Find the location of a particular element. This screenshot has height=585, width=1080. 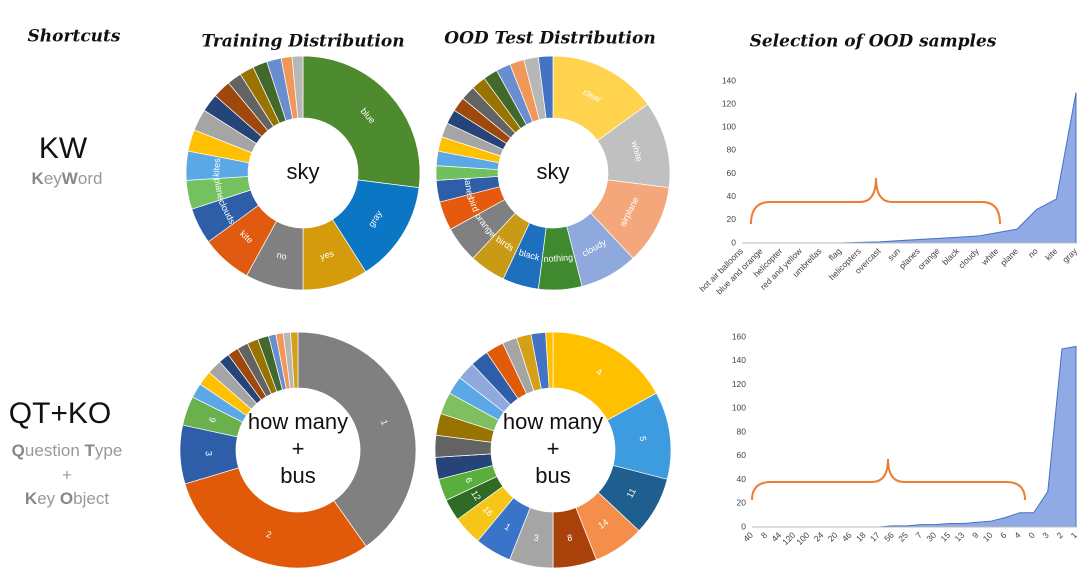

x-tick-label: cloudy is located at coordinates (968, 257).